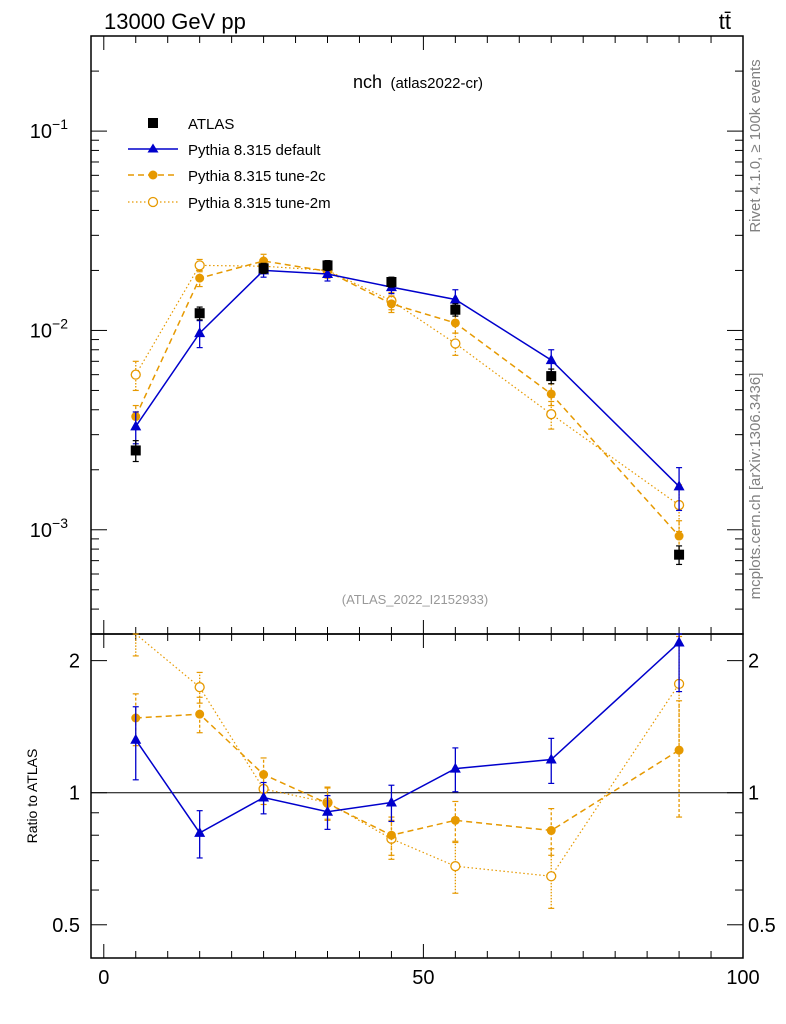 The image size is (786, 1024). I want to click on x-tick-label: 0, so click(103, 978).